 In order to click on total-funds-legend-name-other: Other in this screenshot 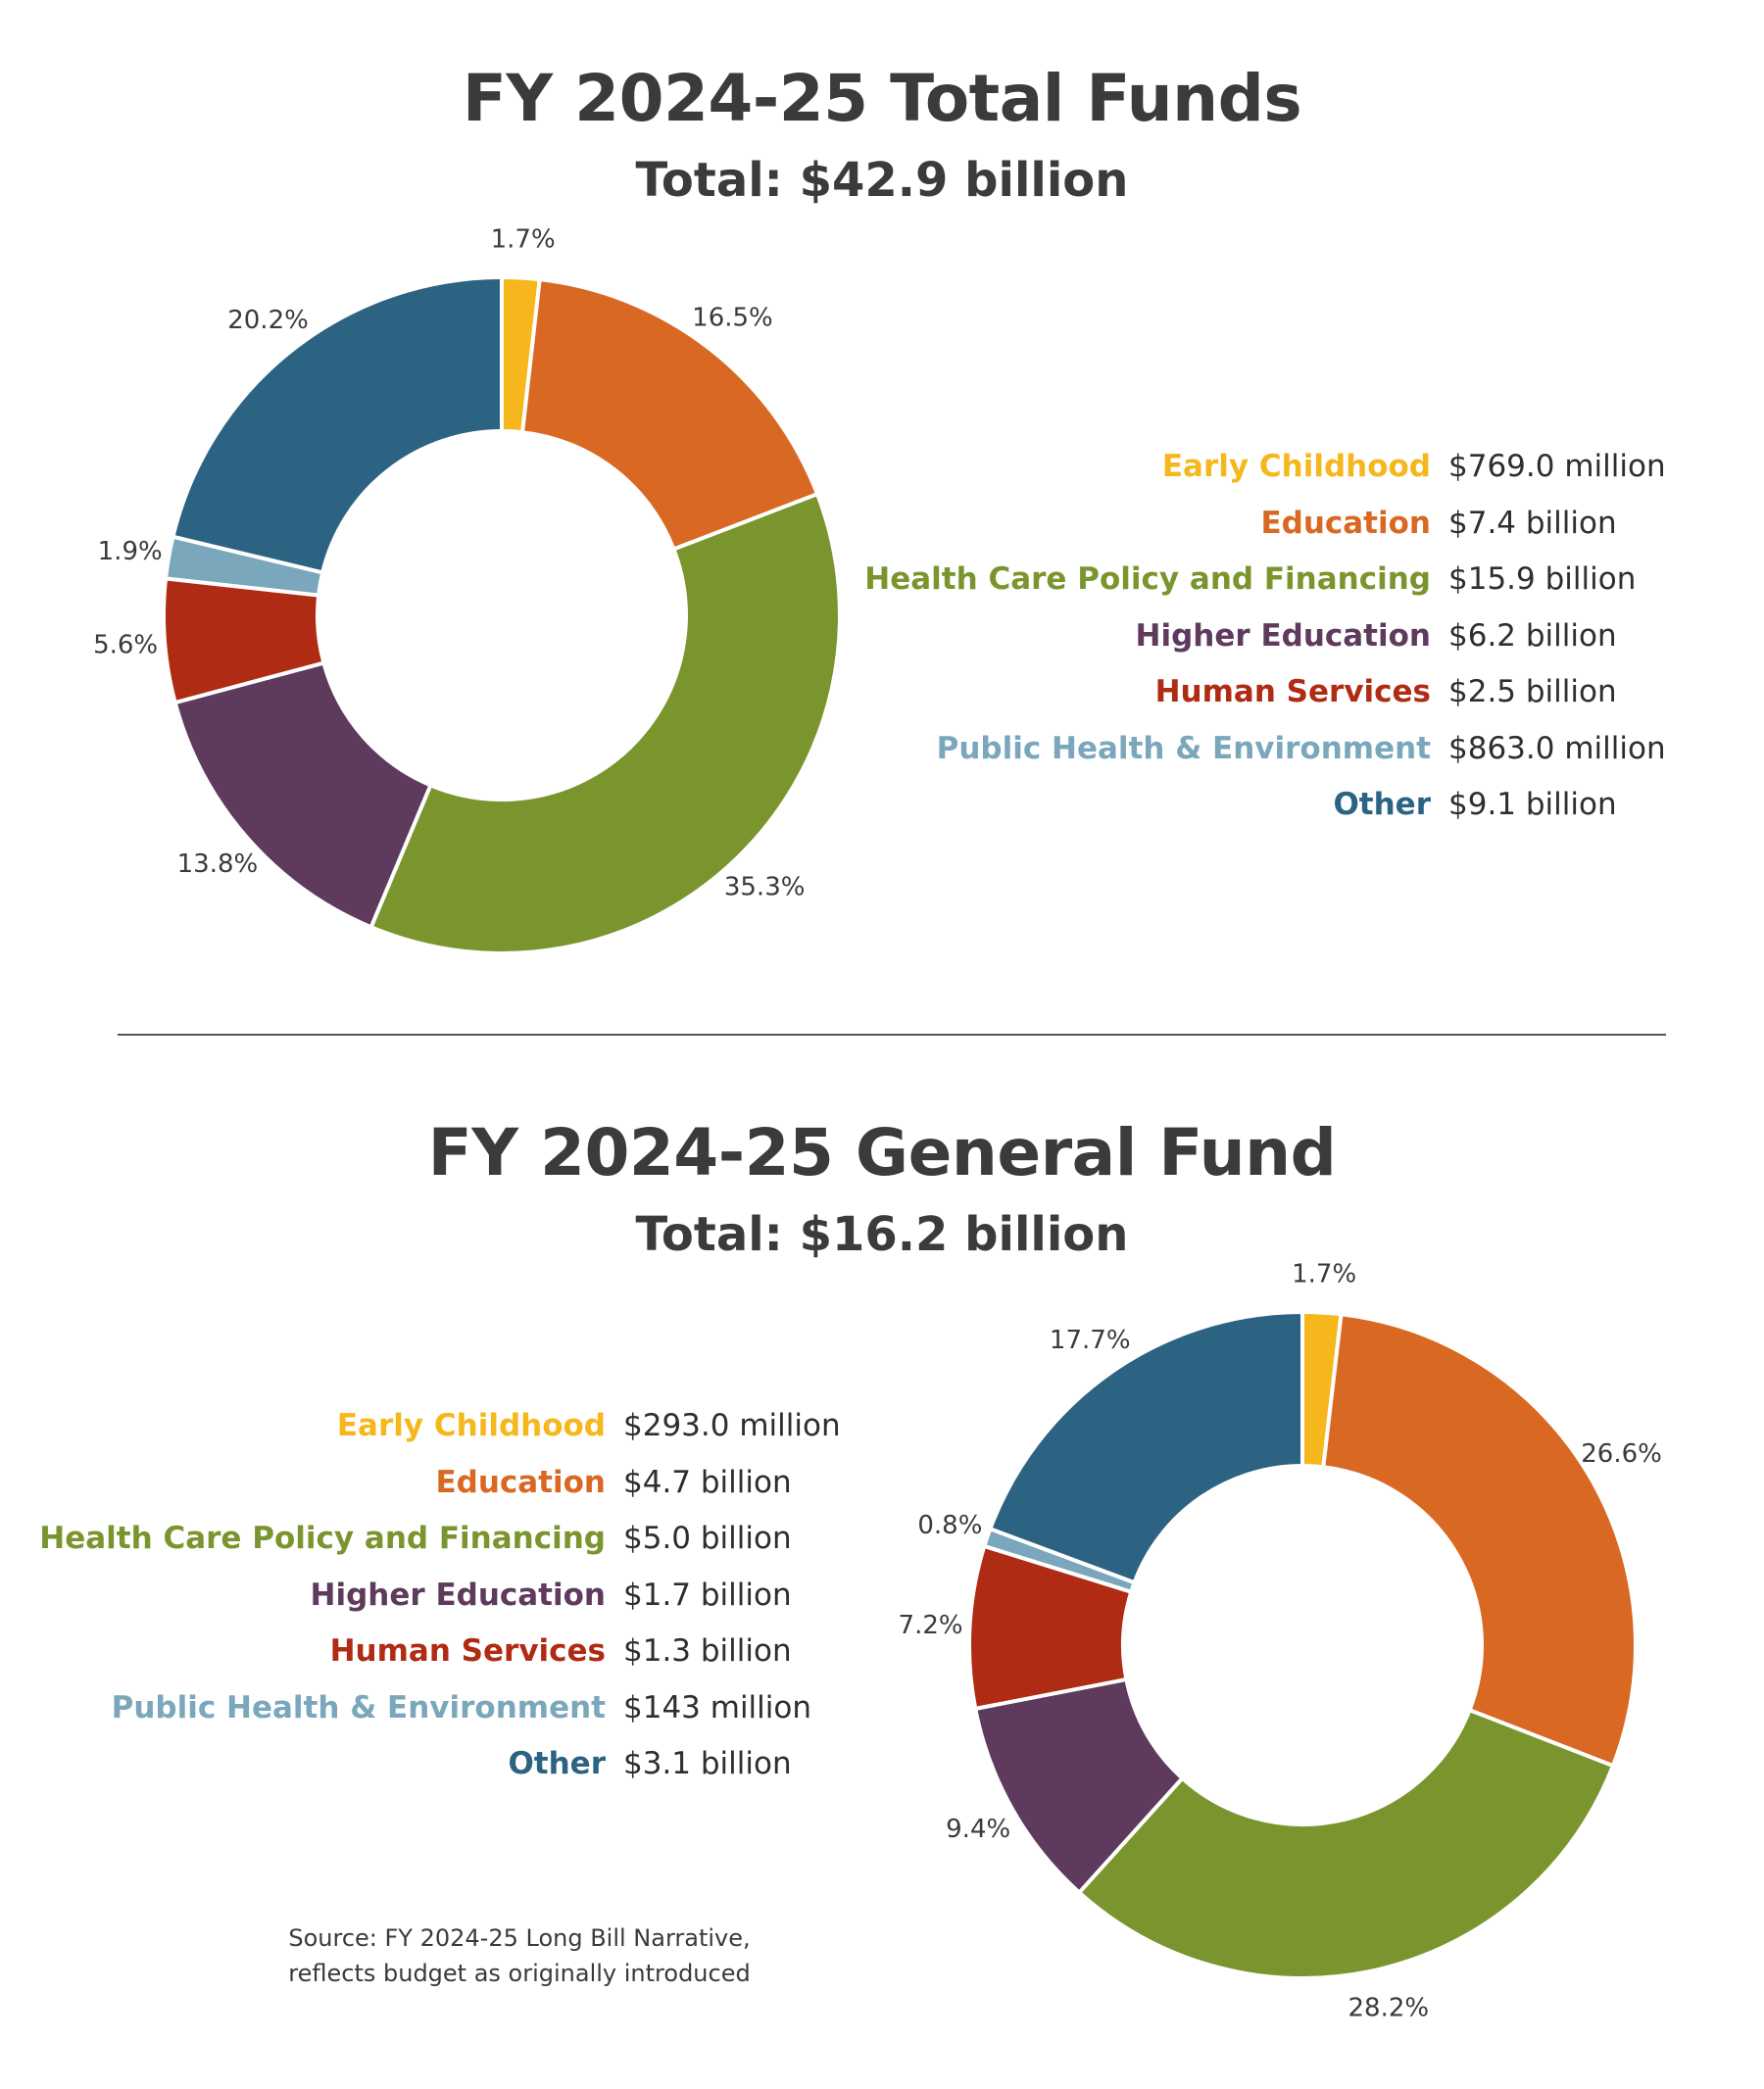, I will do `click(1382, 804)`.